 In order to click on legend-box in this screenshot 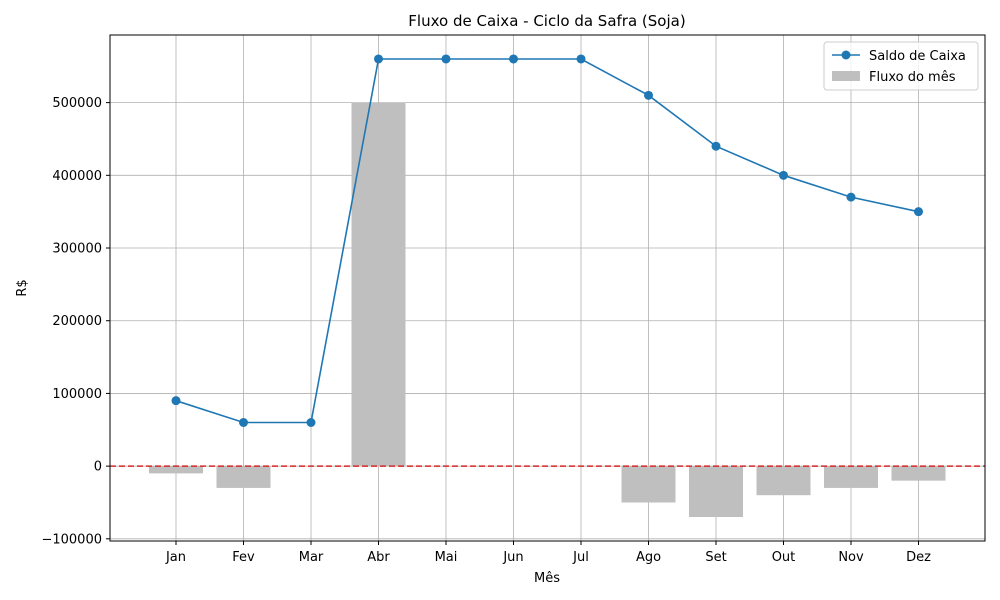, I will do `click(901, 66)`.